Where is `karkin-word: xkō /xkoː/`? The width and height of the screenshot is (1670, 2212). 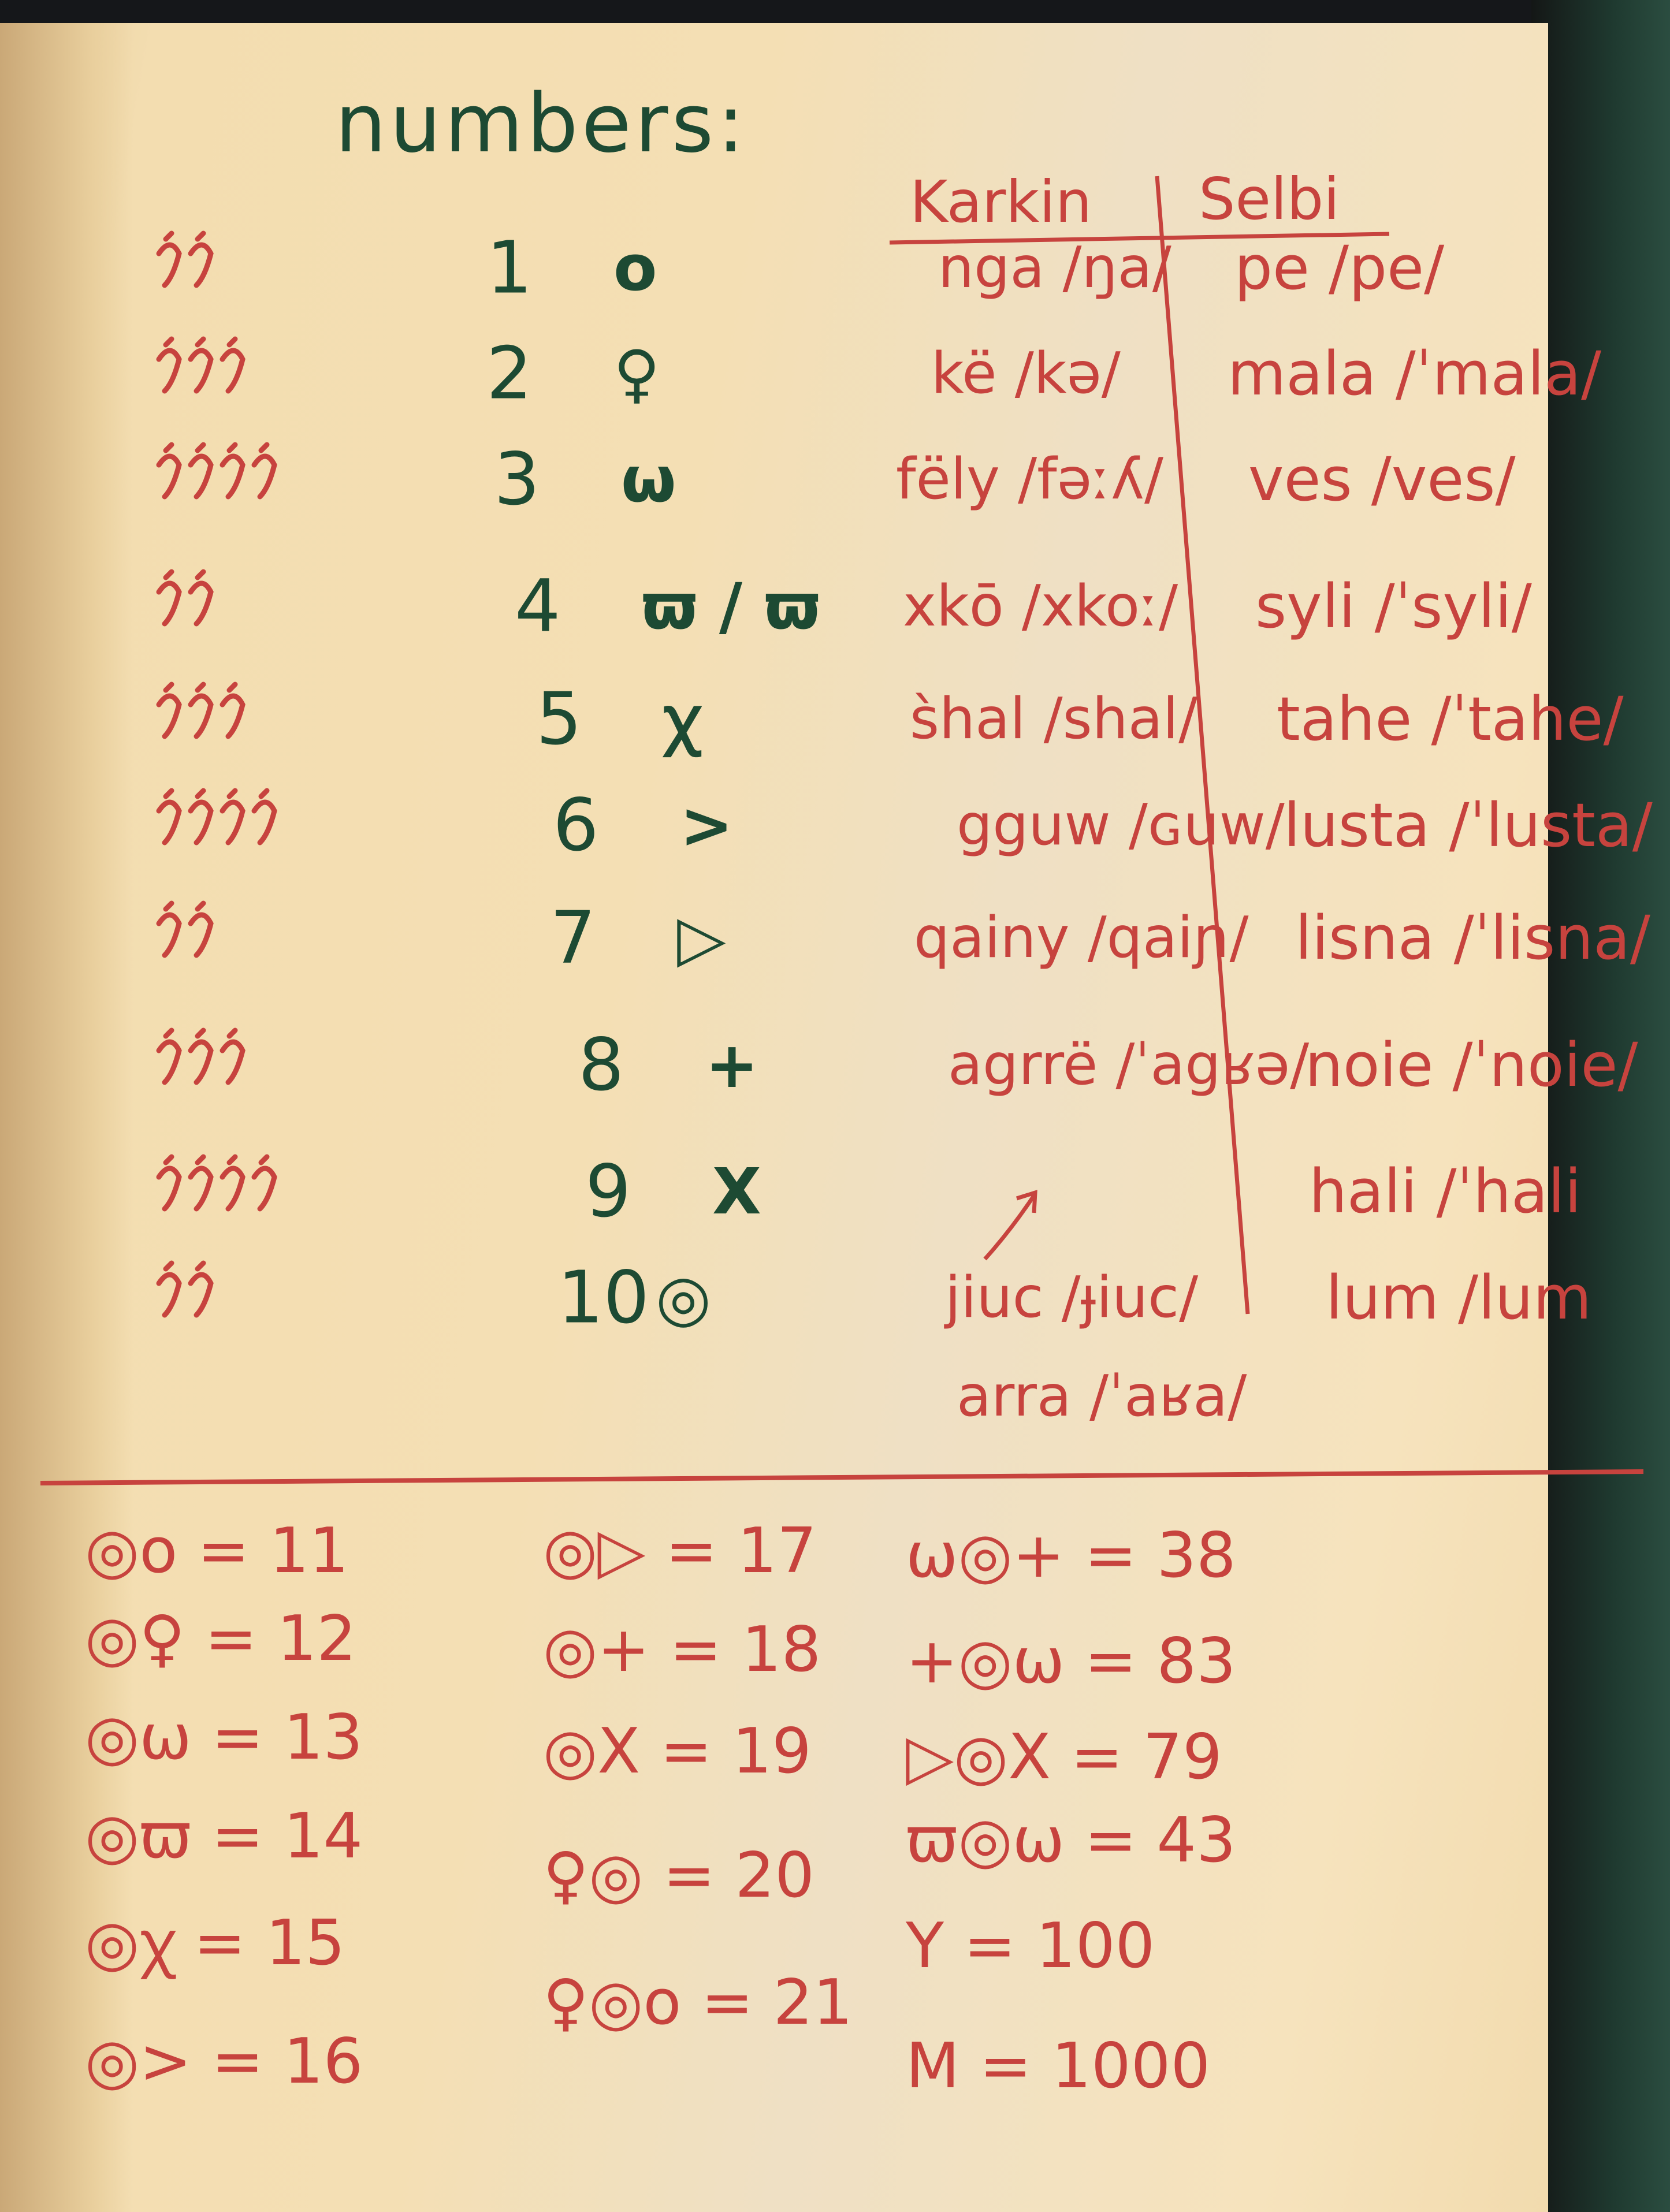
karkin-word: xkō /xkoː/ is located at coordinates (1040, 606).